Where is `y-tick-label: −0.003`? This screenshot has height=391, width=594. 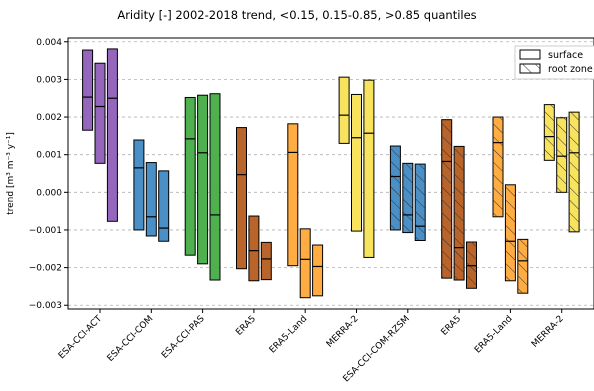
y-tick-label: −0.003 is located at coordinates (45, 306).